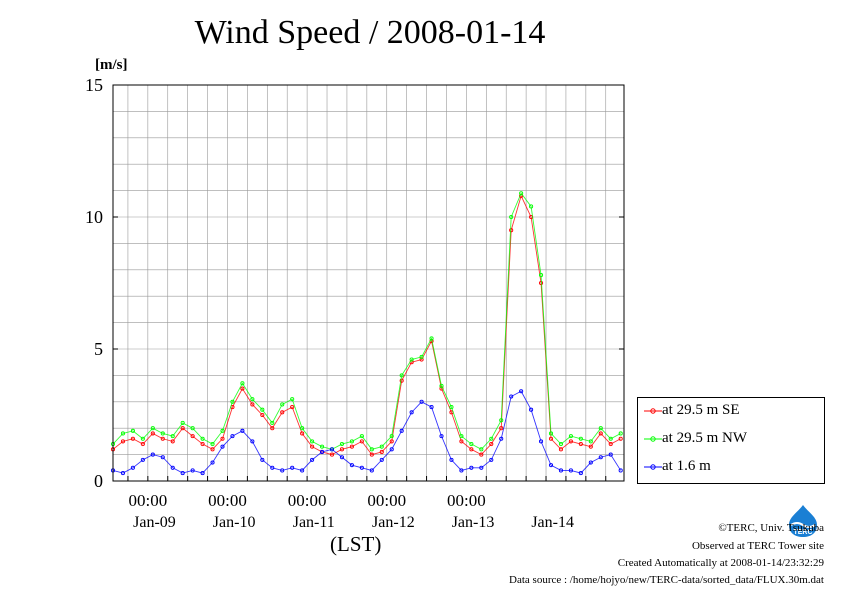 The width and height of the screenshot is (842, 595). What do you see at coordinates (701, 410) in the screenshot?
I see `legend-label-se: at 29.5 m SE` at bounding box center [701, 410].